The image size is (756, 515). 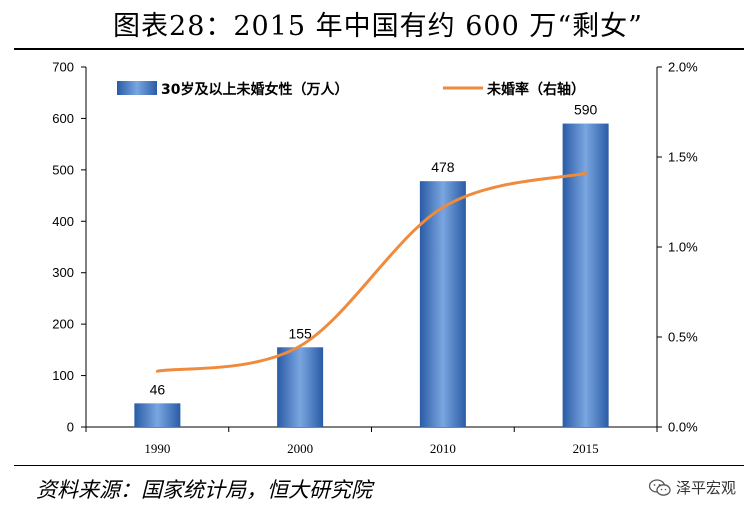 I want to click on y-tick-label-left: 200, so click(x=63, y=324).